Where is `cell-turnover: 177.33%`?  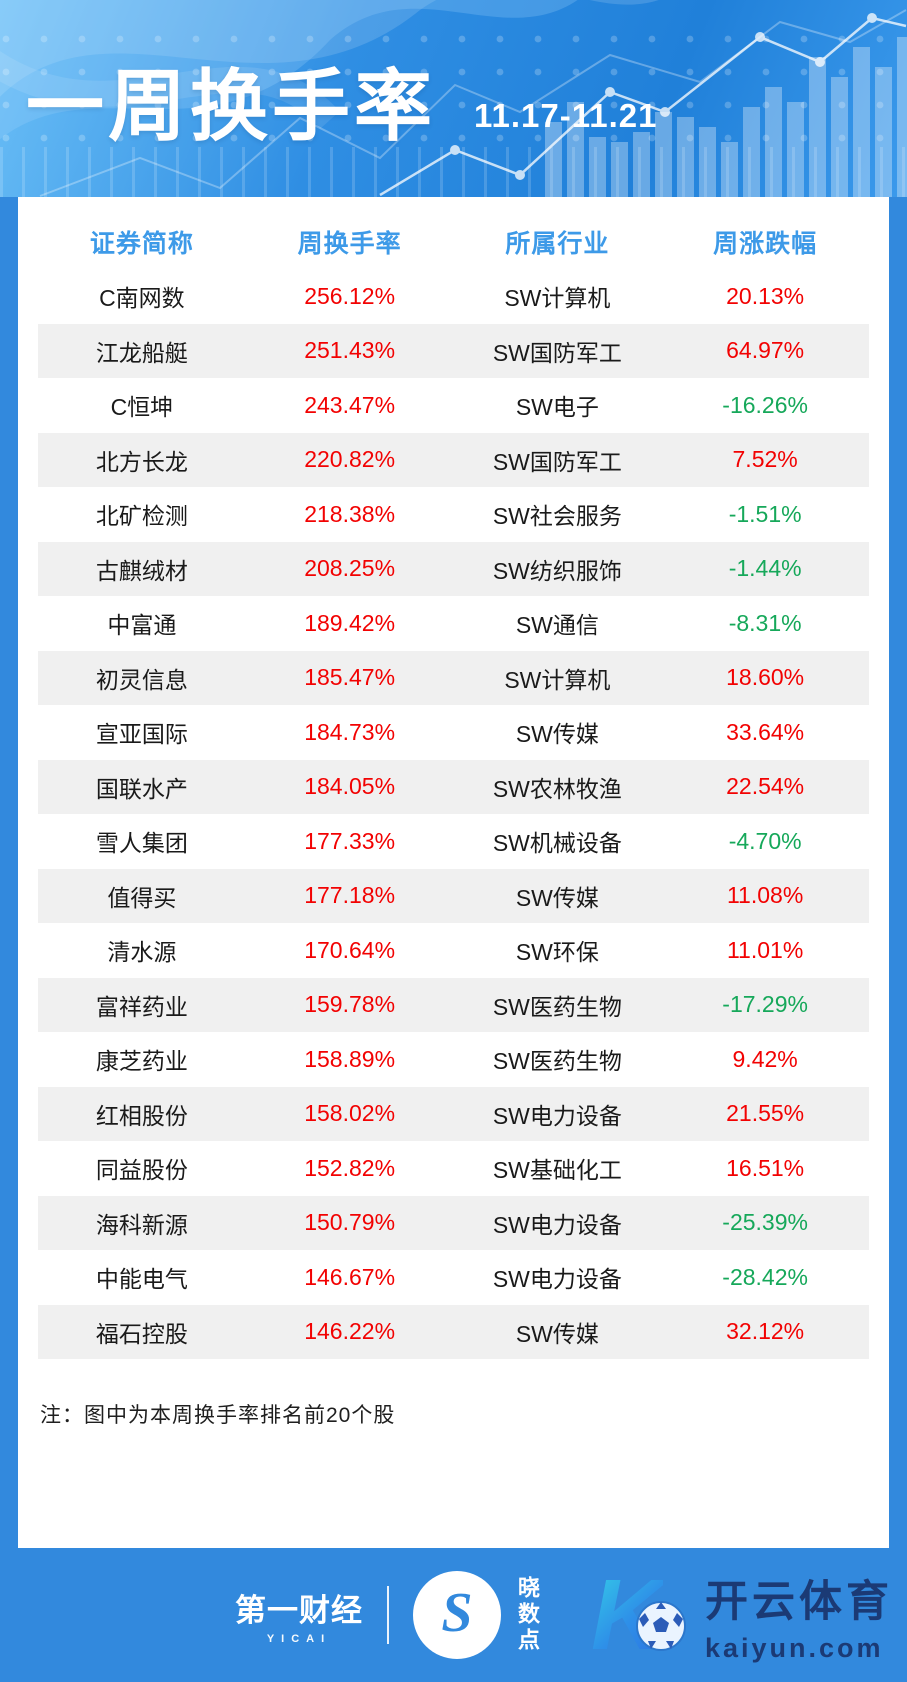
cell-turnover: 177.33% is located at coordinates (350, 840).